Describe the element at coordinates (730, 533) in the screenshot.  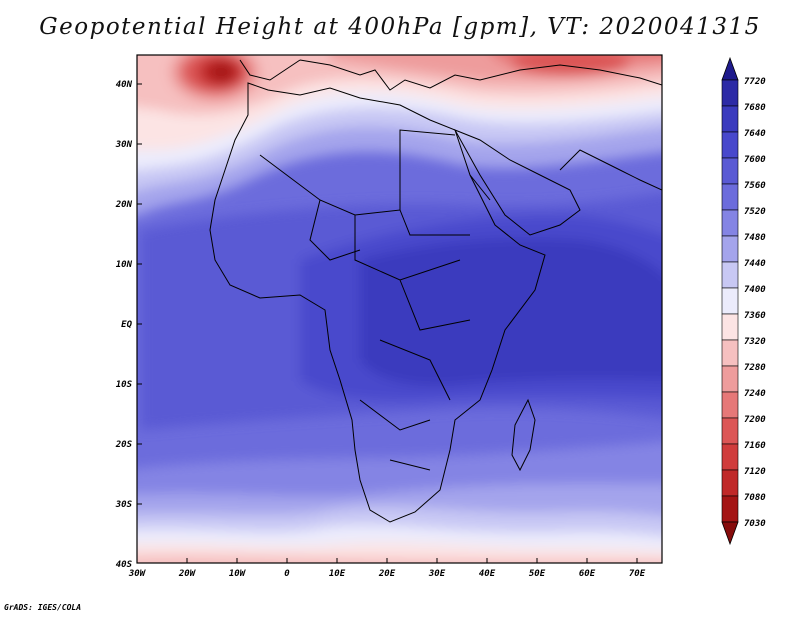
I see `colorbar-bottom-arrow` at that location.